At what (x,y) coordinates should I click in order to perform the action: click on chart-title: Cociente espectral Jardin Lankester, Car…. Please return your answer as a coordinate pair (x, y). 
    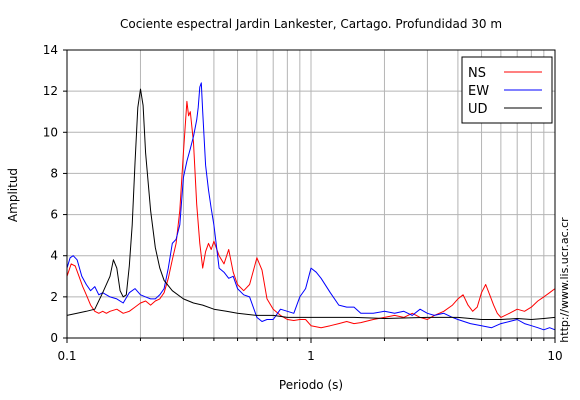
    Looking at the image, I should click on (311, 24).